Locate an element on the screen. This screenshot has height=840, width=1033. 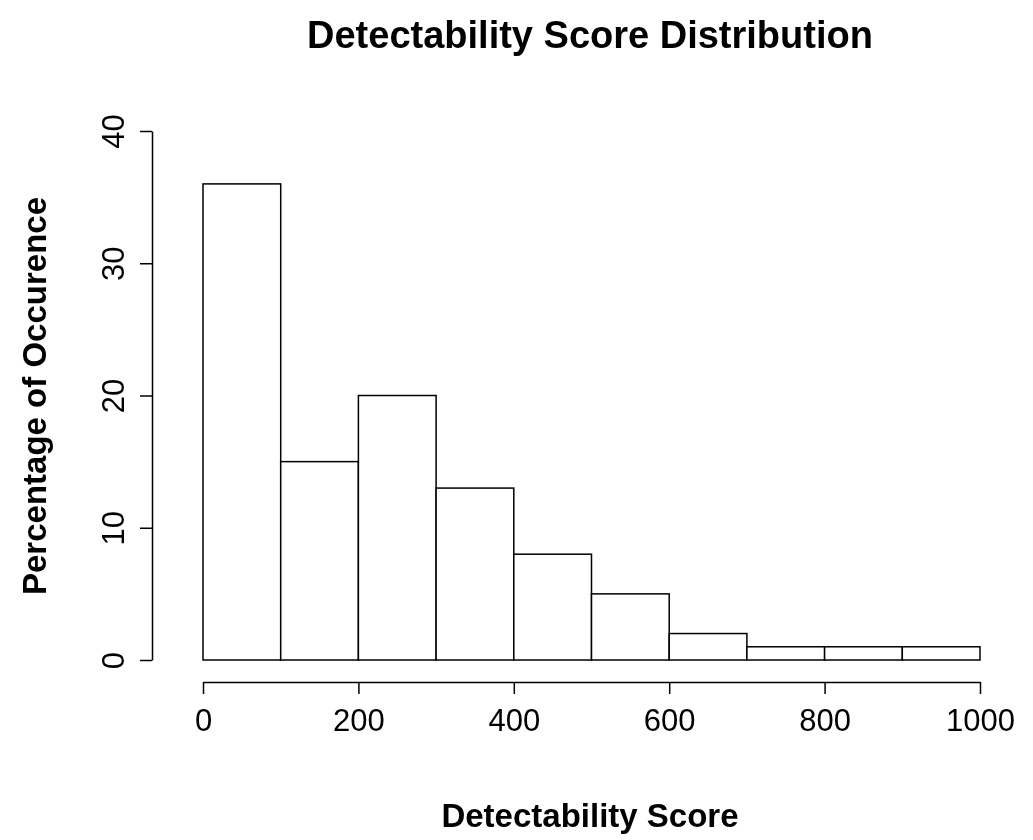
x-tick-label: 800 is located at coordinates (825, 721).